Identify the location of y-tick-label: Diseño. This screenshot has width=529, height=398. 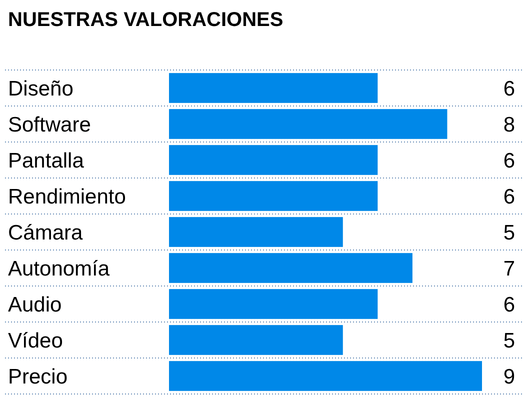
(41, 88).